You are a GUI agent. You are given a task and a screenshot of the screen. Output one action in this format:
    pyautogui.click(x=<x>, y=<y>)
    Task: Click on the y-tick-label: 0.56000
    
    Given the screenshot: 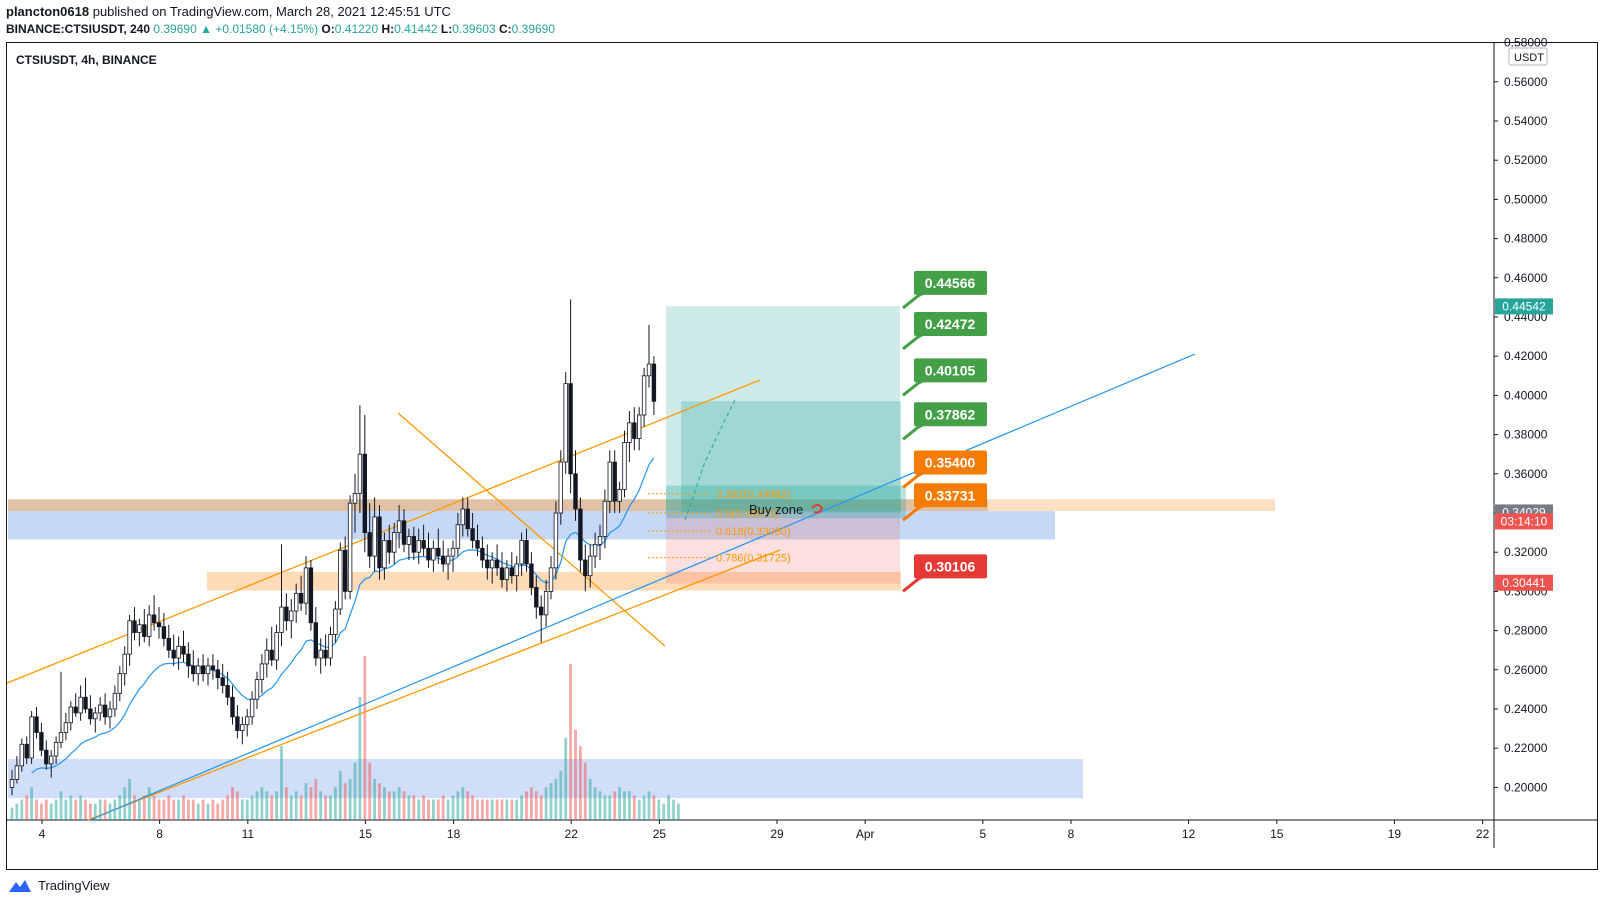 What is the action you would take?
    pyautogui.click(x=1526, y=82)
    